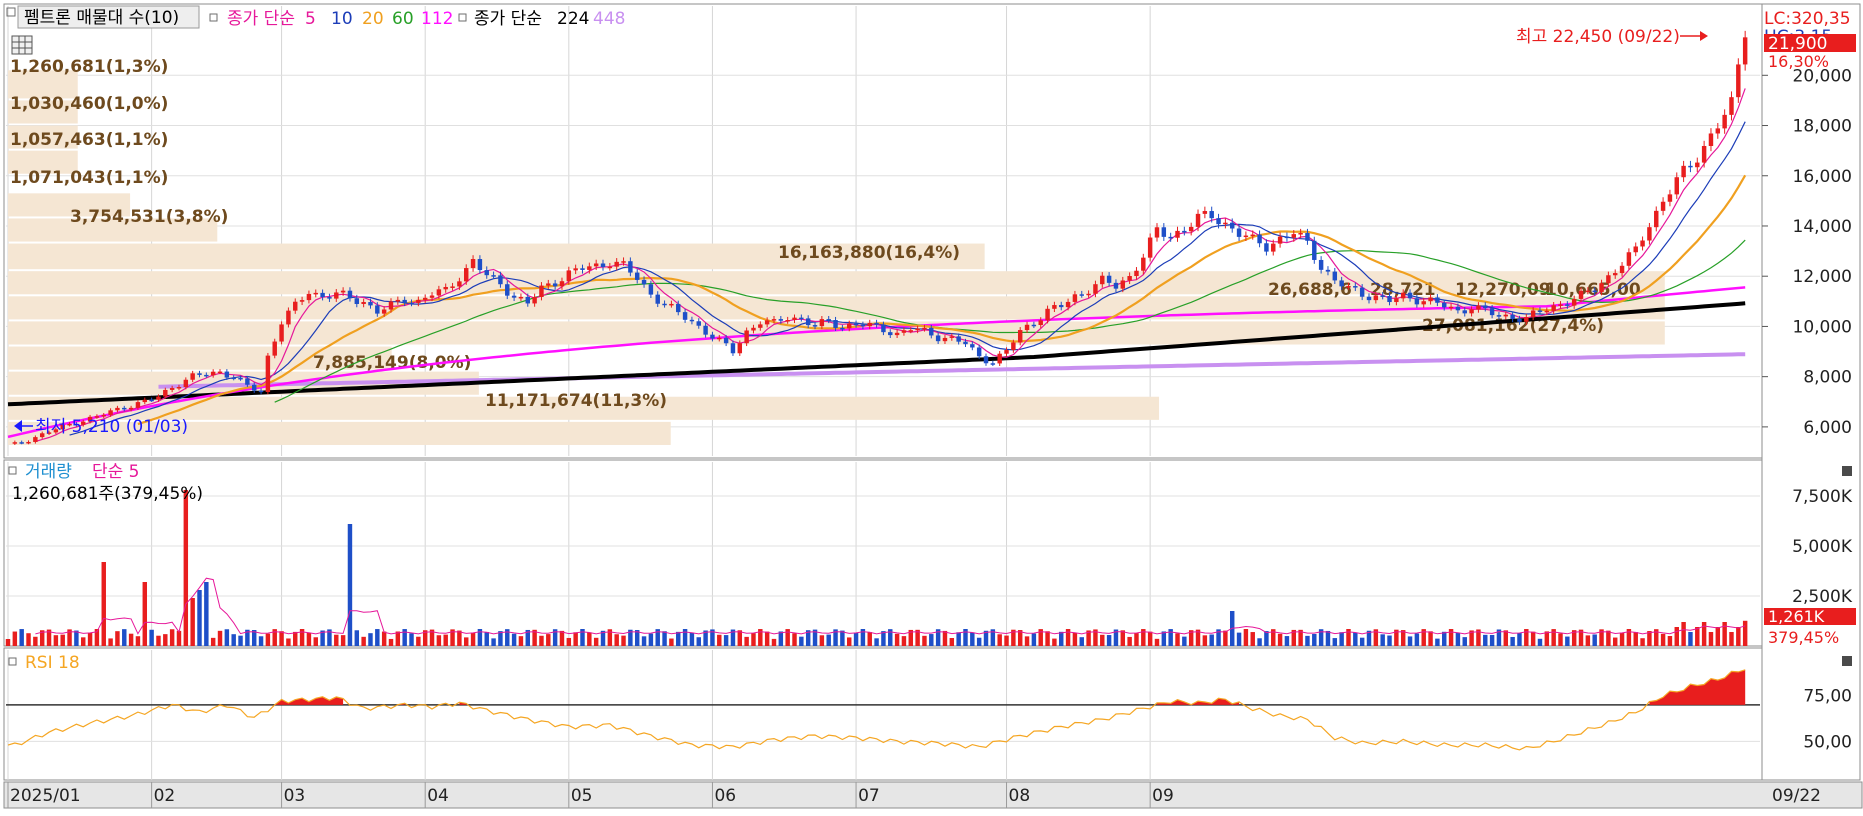 The image size is (1863, 816). Describe the element at coordinates (1847, 661) in the screenshot. I see `rsi-close-icon` at that location.